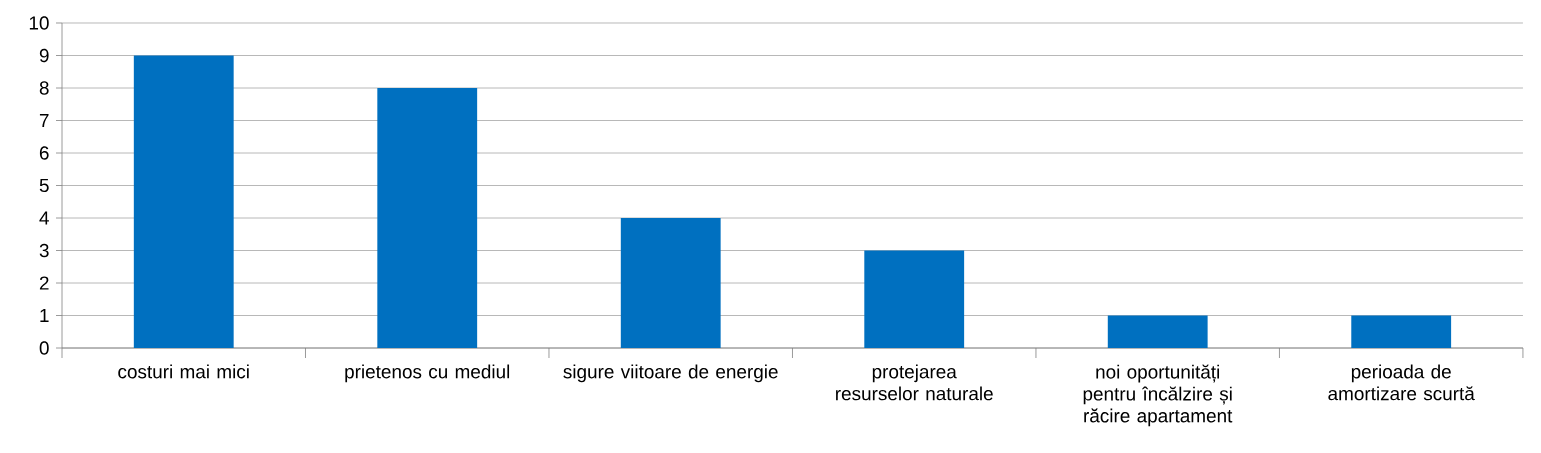 The height and width of the screenshot is (453, 1541). I want to click on y-tick-label: 9, so click(44, 55).